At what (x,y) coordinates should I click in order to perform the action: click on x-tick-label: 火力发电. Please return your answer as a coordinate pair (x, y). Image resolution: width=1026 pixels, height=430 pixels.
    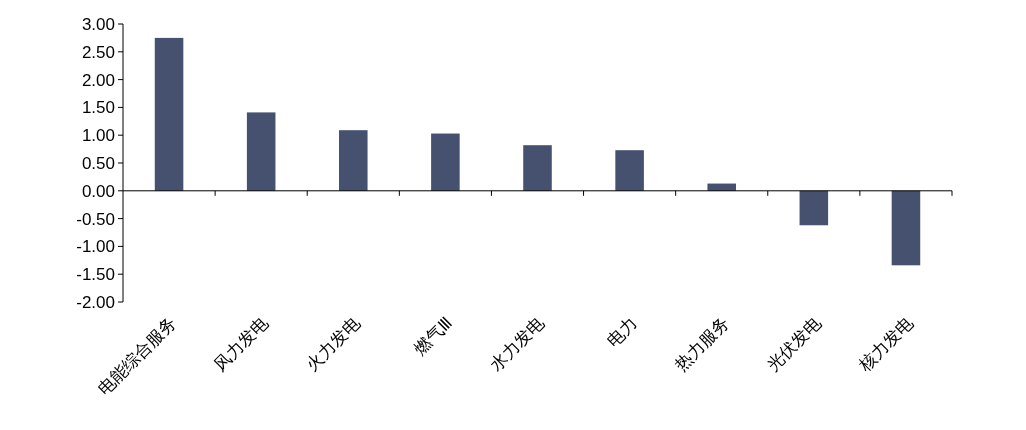
    Looking at the image, I should click on (333, 344).